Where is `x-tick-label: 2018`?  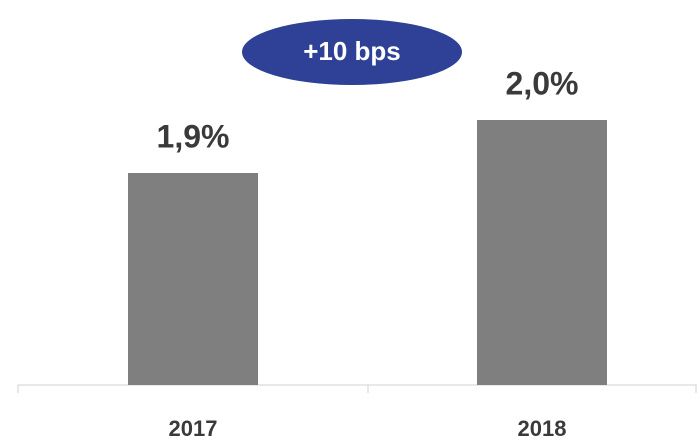 x-tick-label: 2018 is located at coordinates (542, 428).